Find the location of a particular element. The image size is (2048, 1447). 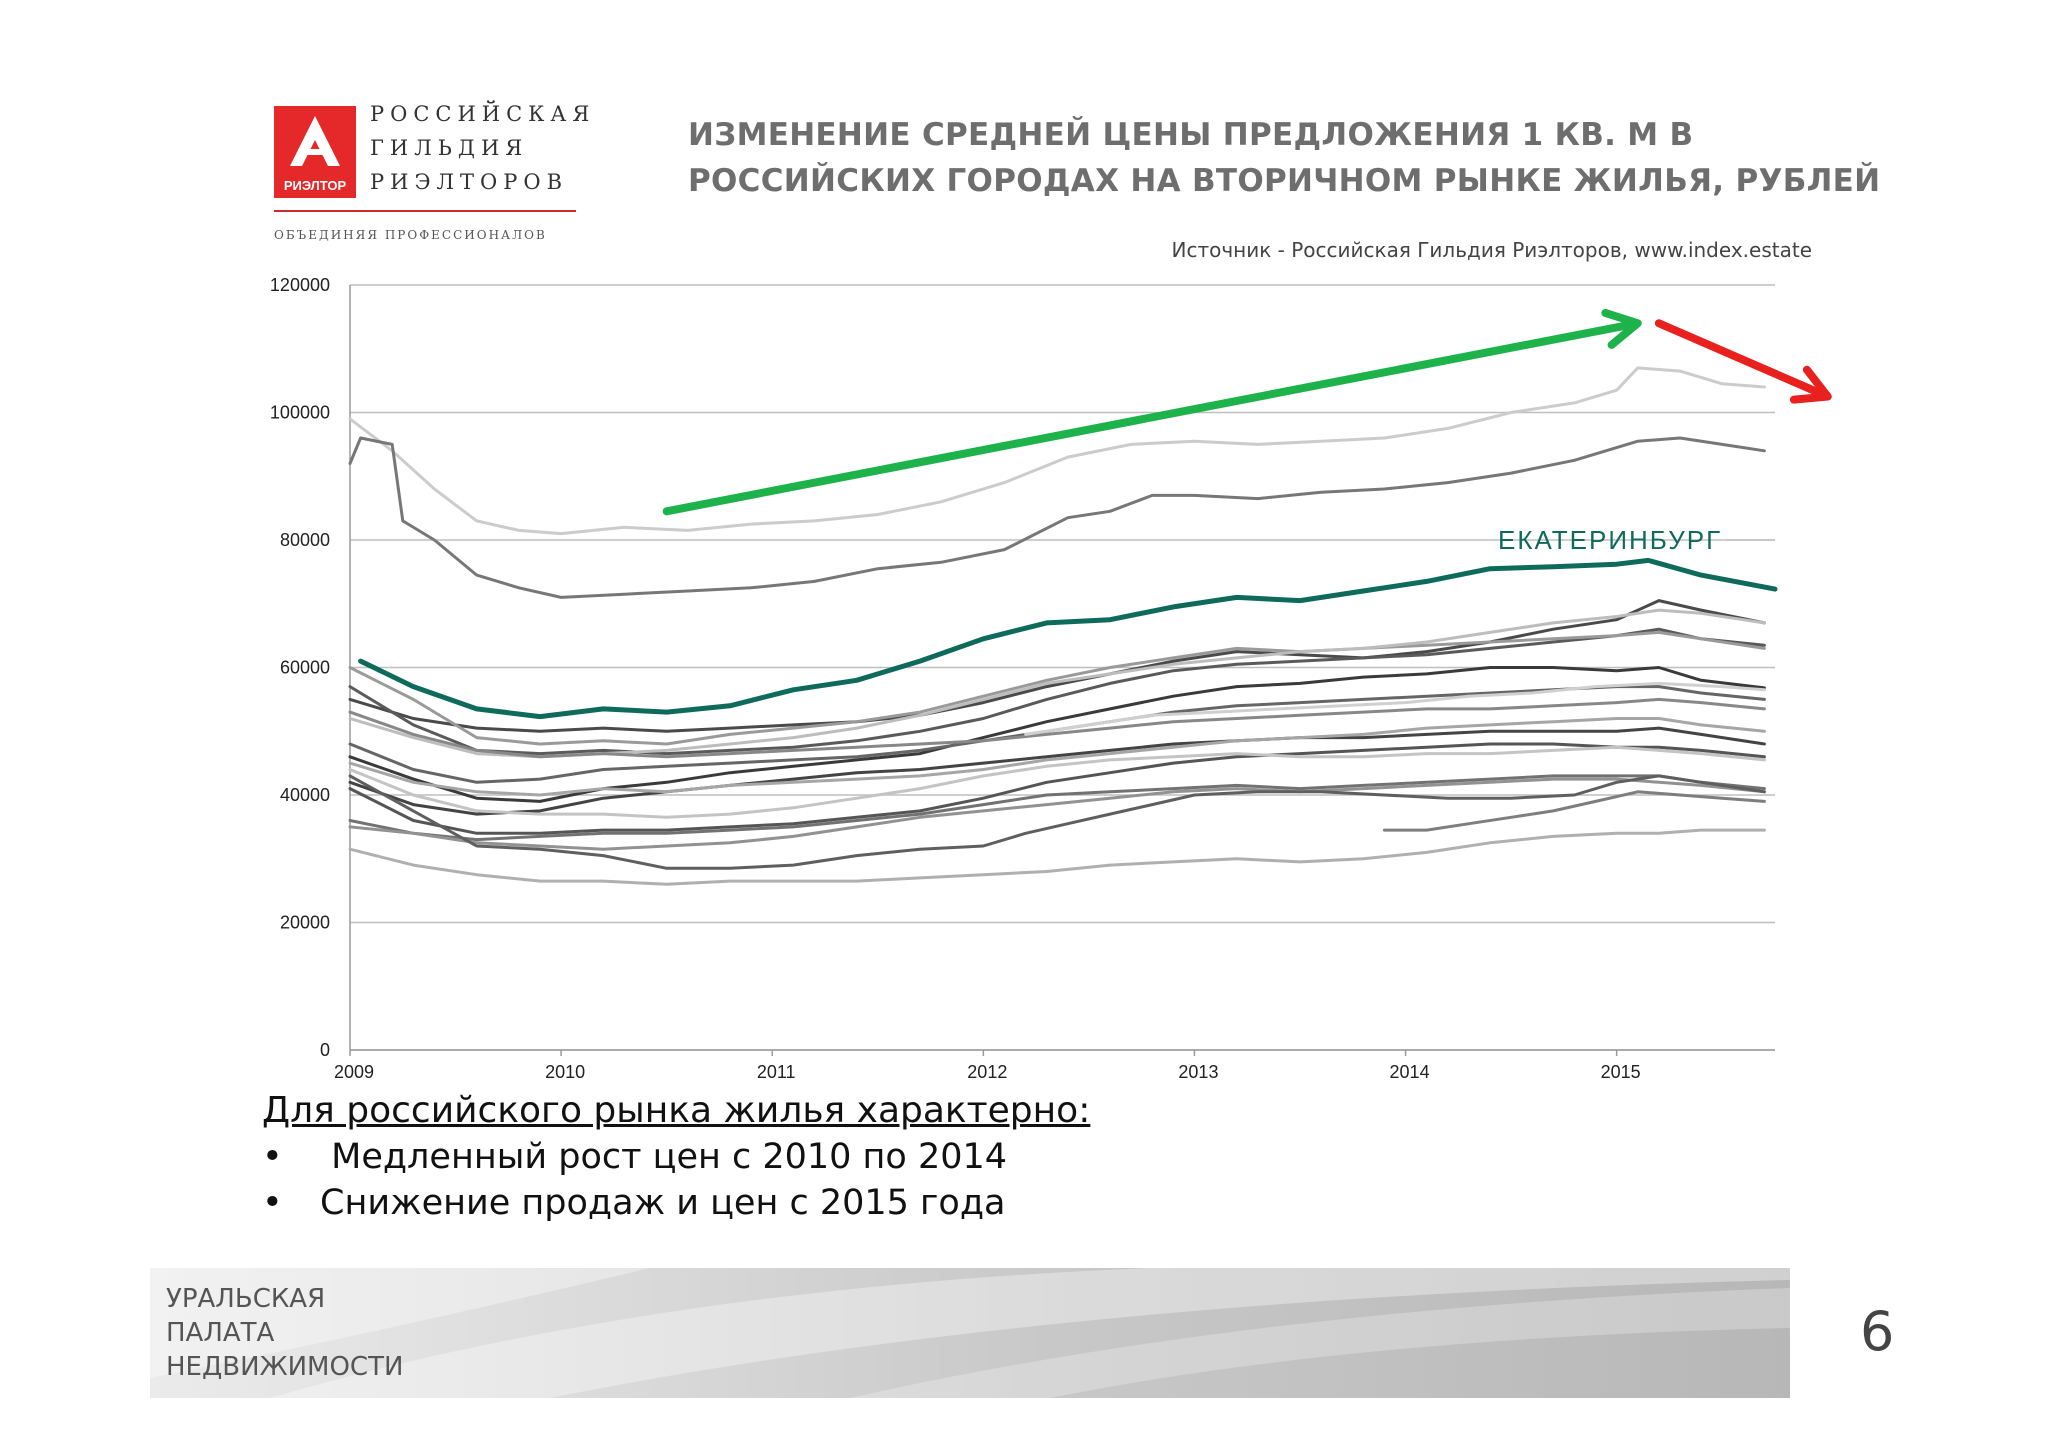

y-tick-label: 100000 is located at coordinates (300, 413).